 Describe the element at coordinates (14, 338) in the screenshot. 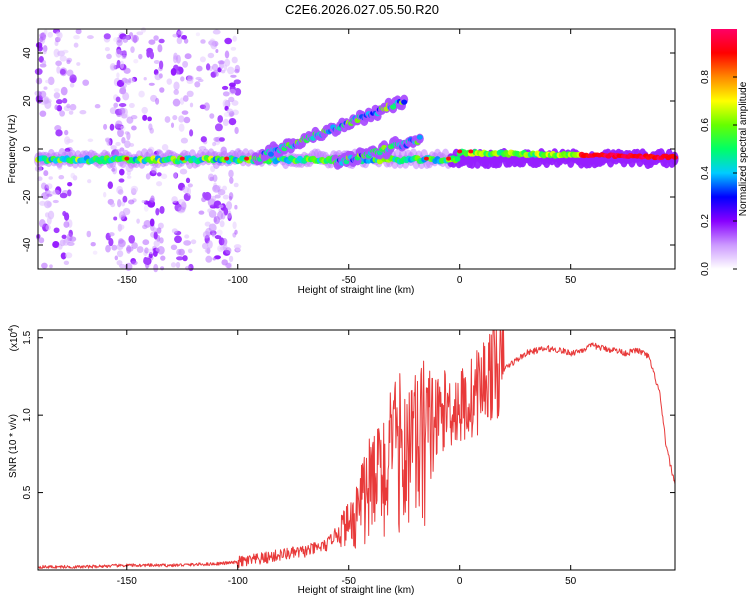

I see `snr-scale-label: (x104)` at that location.